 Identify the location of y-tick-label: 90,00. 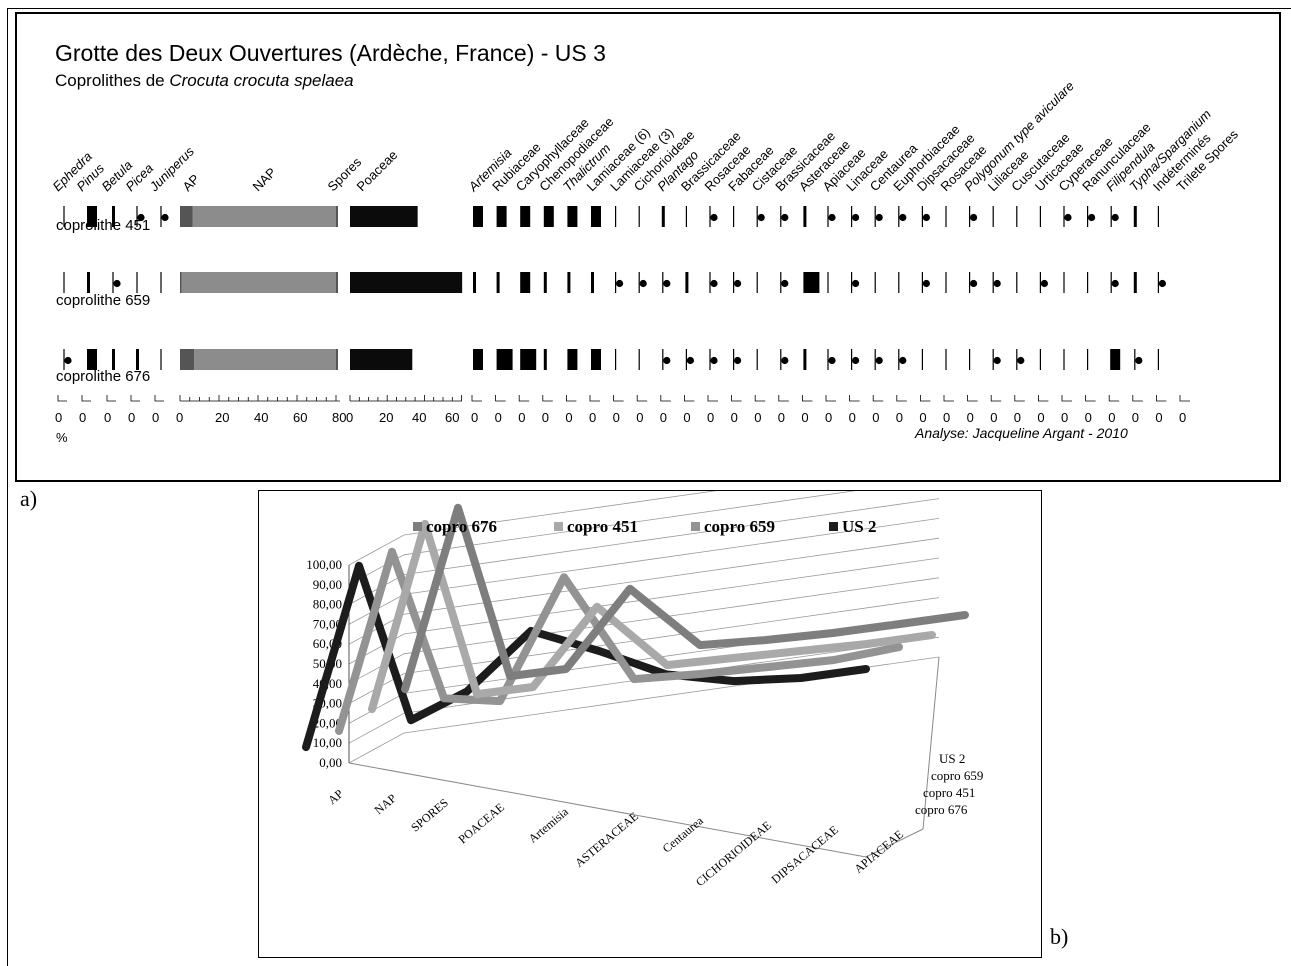
(327, 584).